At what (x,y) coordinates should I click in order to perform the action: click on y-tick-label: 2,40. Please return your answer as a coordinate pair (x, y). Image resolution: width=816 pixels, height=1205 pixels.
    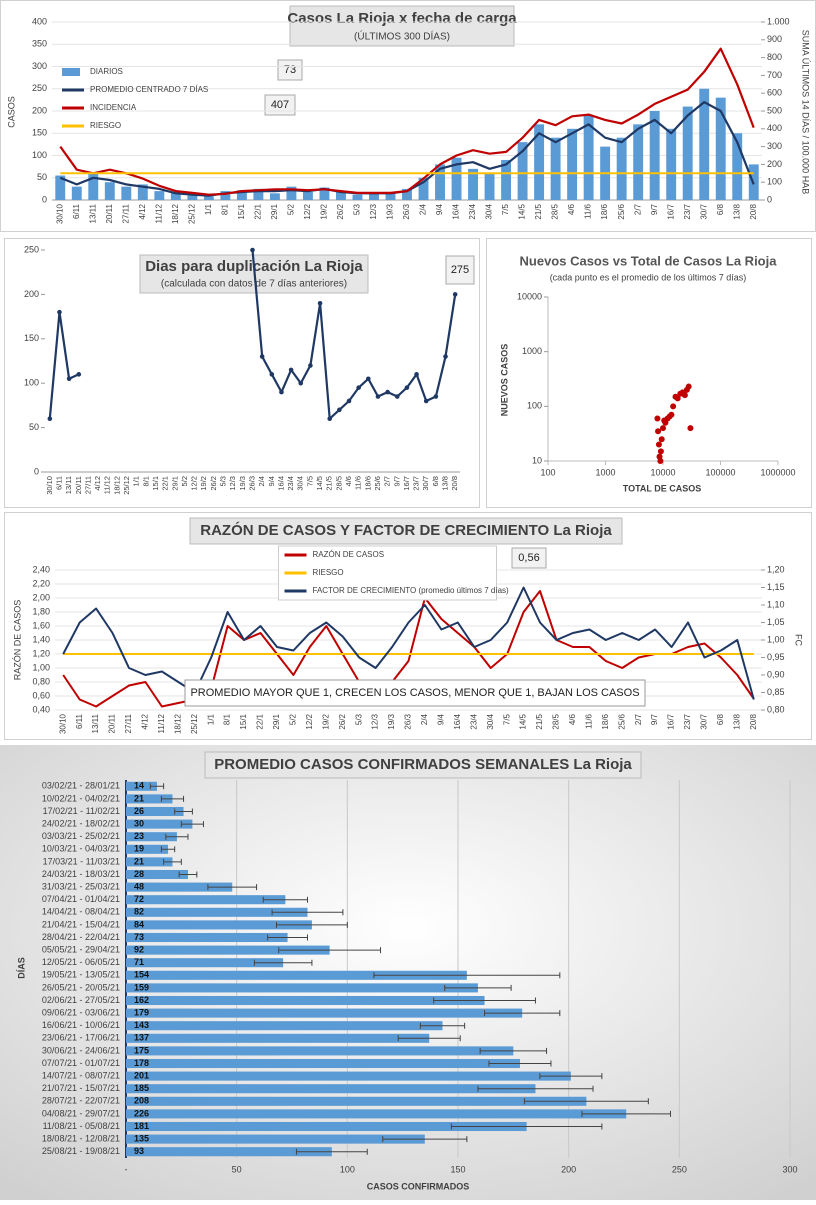
    Looking at the image, I should click on (41, 569).